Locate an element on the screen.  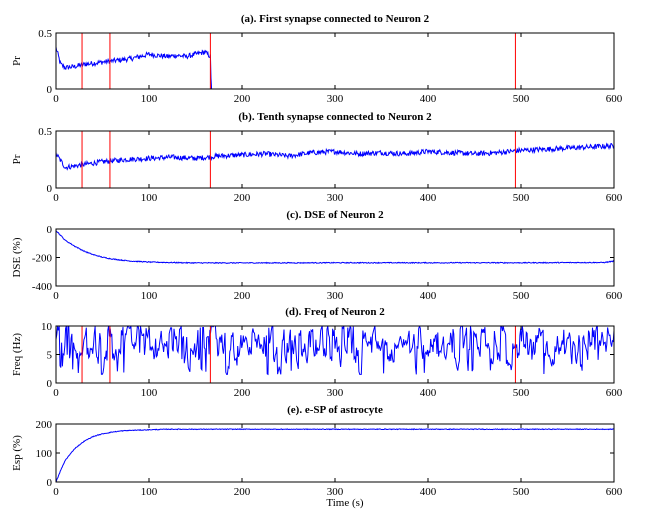
y-tick-label: 200 is located at coordinates (44, 425).